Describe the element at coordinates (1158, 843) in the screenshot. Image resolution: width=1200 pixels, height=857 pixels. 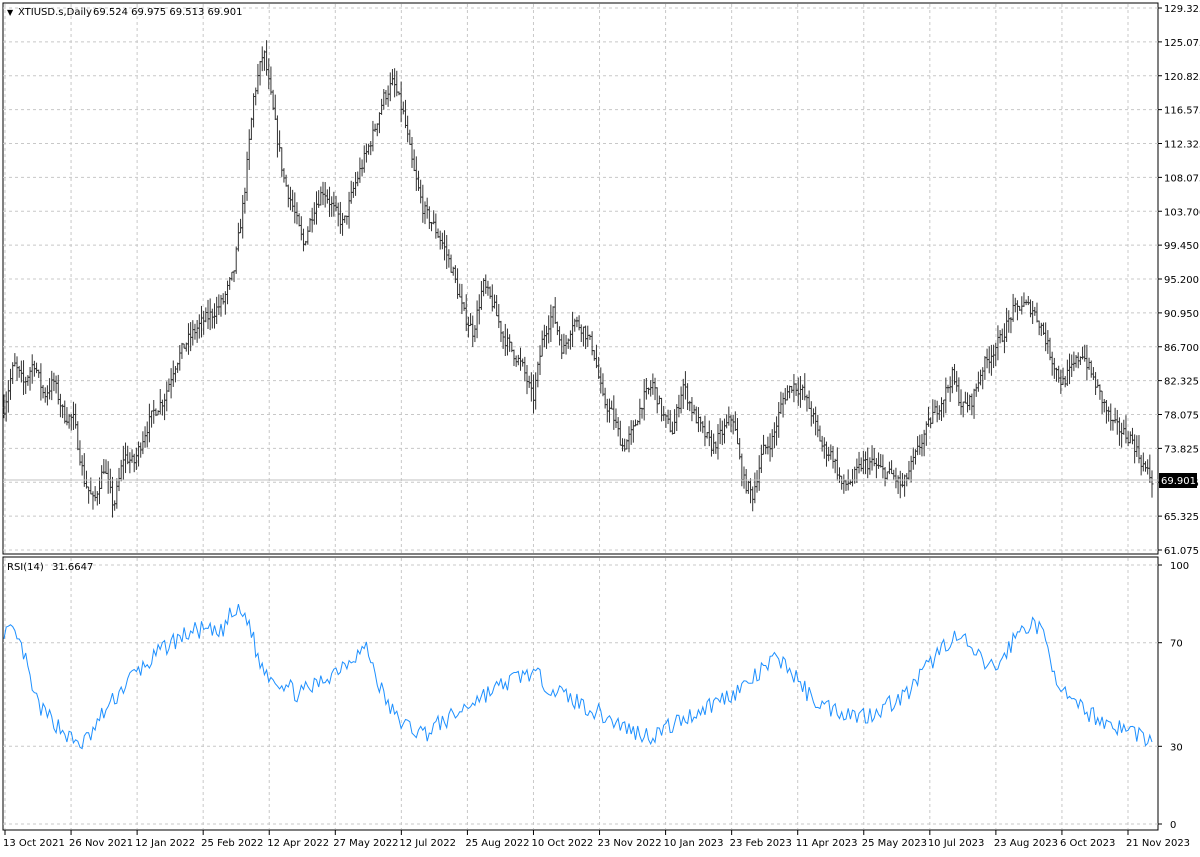
I see `time-axis-label: 21 Nov 2023` at that location.